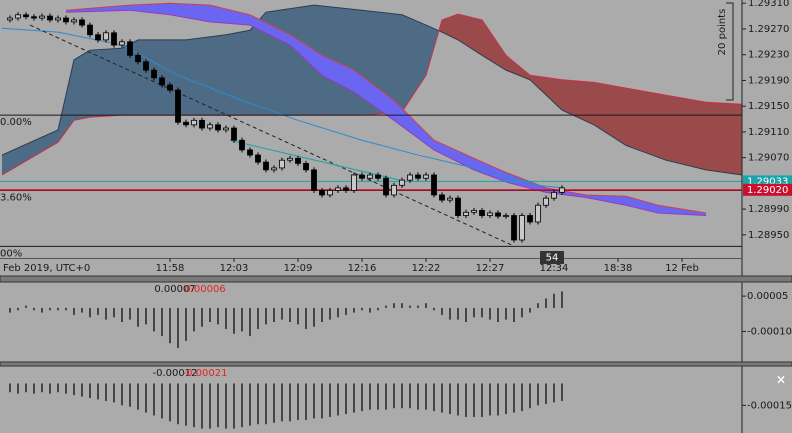 This screenshot has height=433, width=792. I want to click on x-tick-label: 11:58, so click(170, 268).